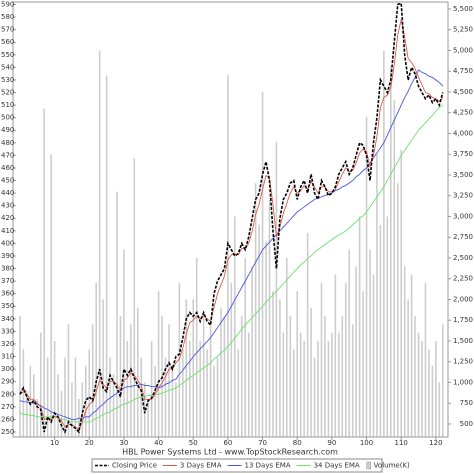 The image size is (474, 474). I want to click on y2-tick-label: 2,750, so click(463, 237).